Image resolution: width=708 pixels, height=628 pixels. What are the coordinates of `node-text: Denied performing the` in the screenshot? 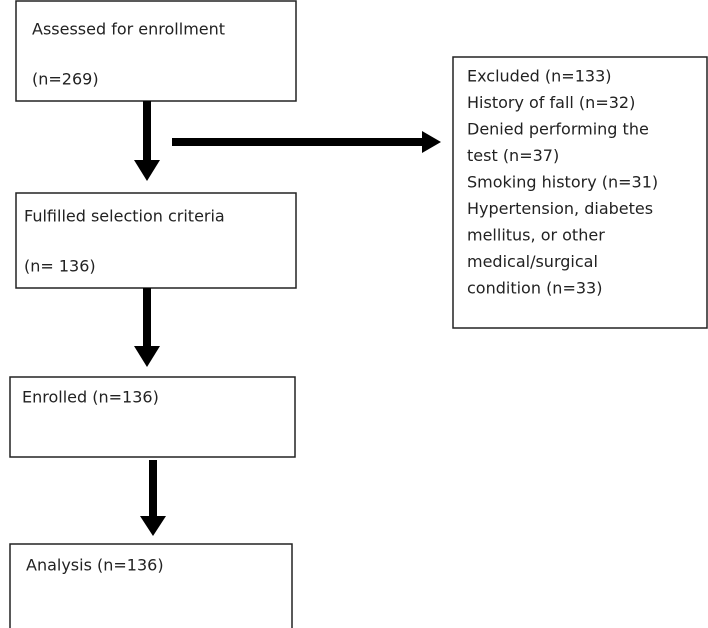 It's located at (558, 129).